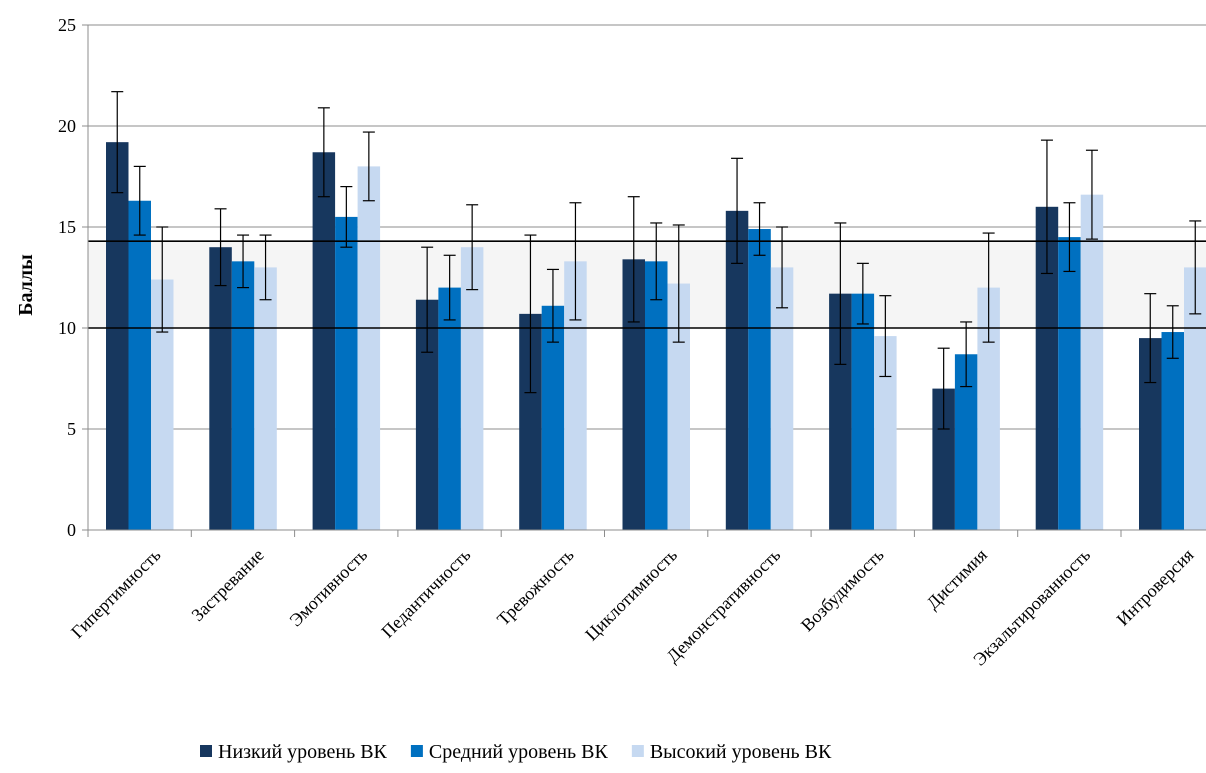  What do you see at coordinates (425, 593) in the screenshot?
I see `category-label: Педантичность` at bounding box center [425, 593].